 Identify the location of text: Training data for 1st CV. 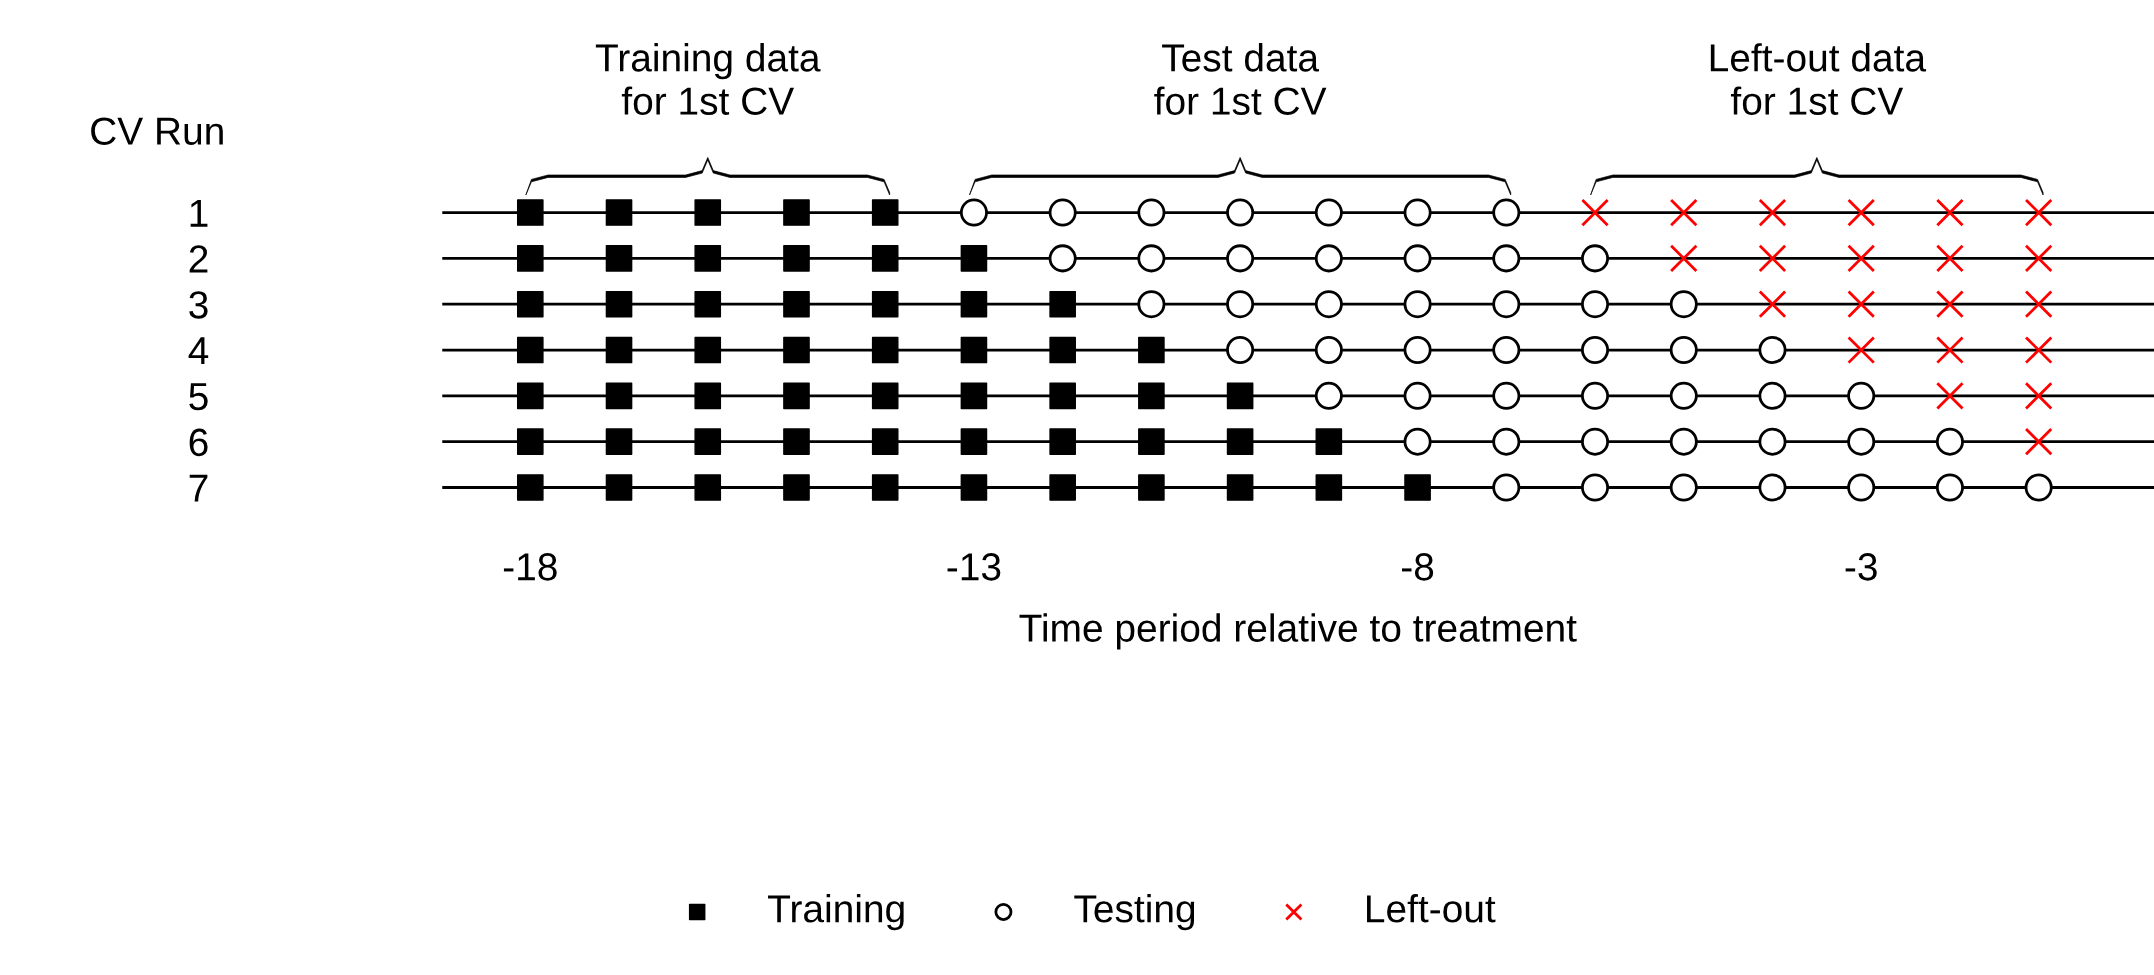
(708, 79).